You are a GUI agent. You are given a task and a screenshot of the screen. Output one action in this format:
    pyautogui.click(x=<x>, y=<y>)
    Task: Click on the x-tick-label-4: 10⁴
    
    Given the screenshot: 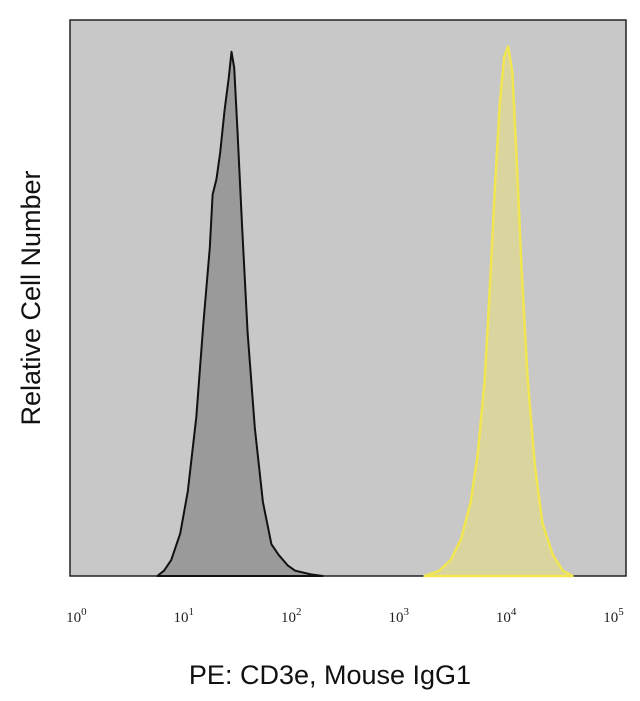 What is the action you would take?
    pyautogui.click(x=506, y=616)
    